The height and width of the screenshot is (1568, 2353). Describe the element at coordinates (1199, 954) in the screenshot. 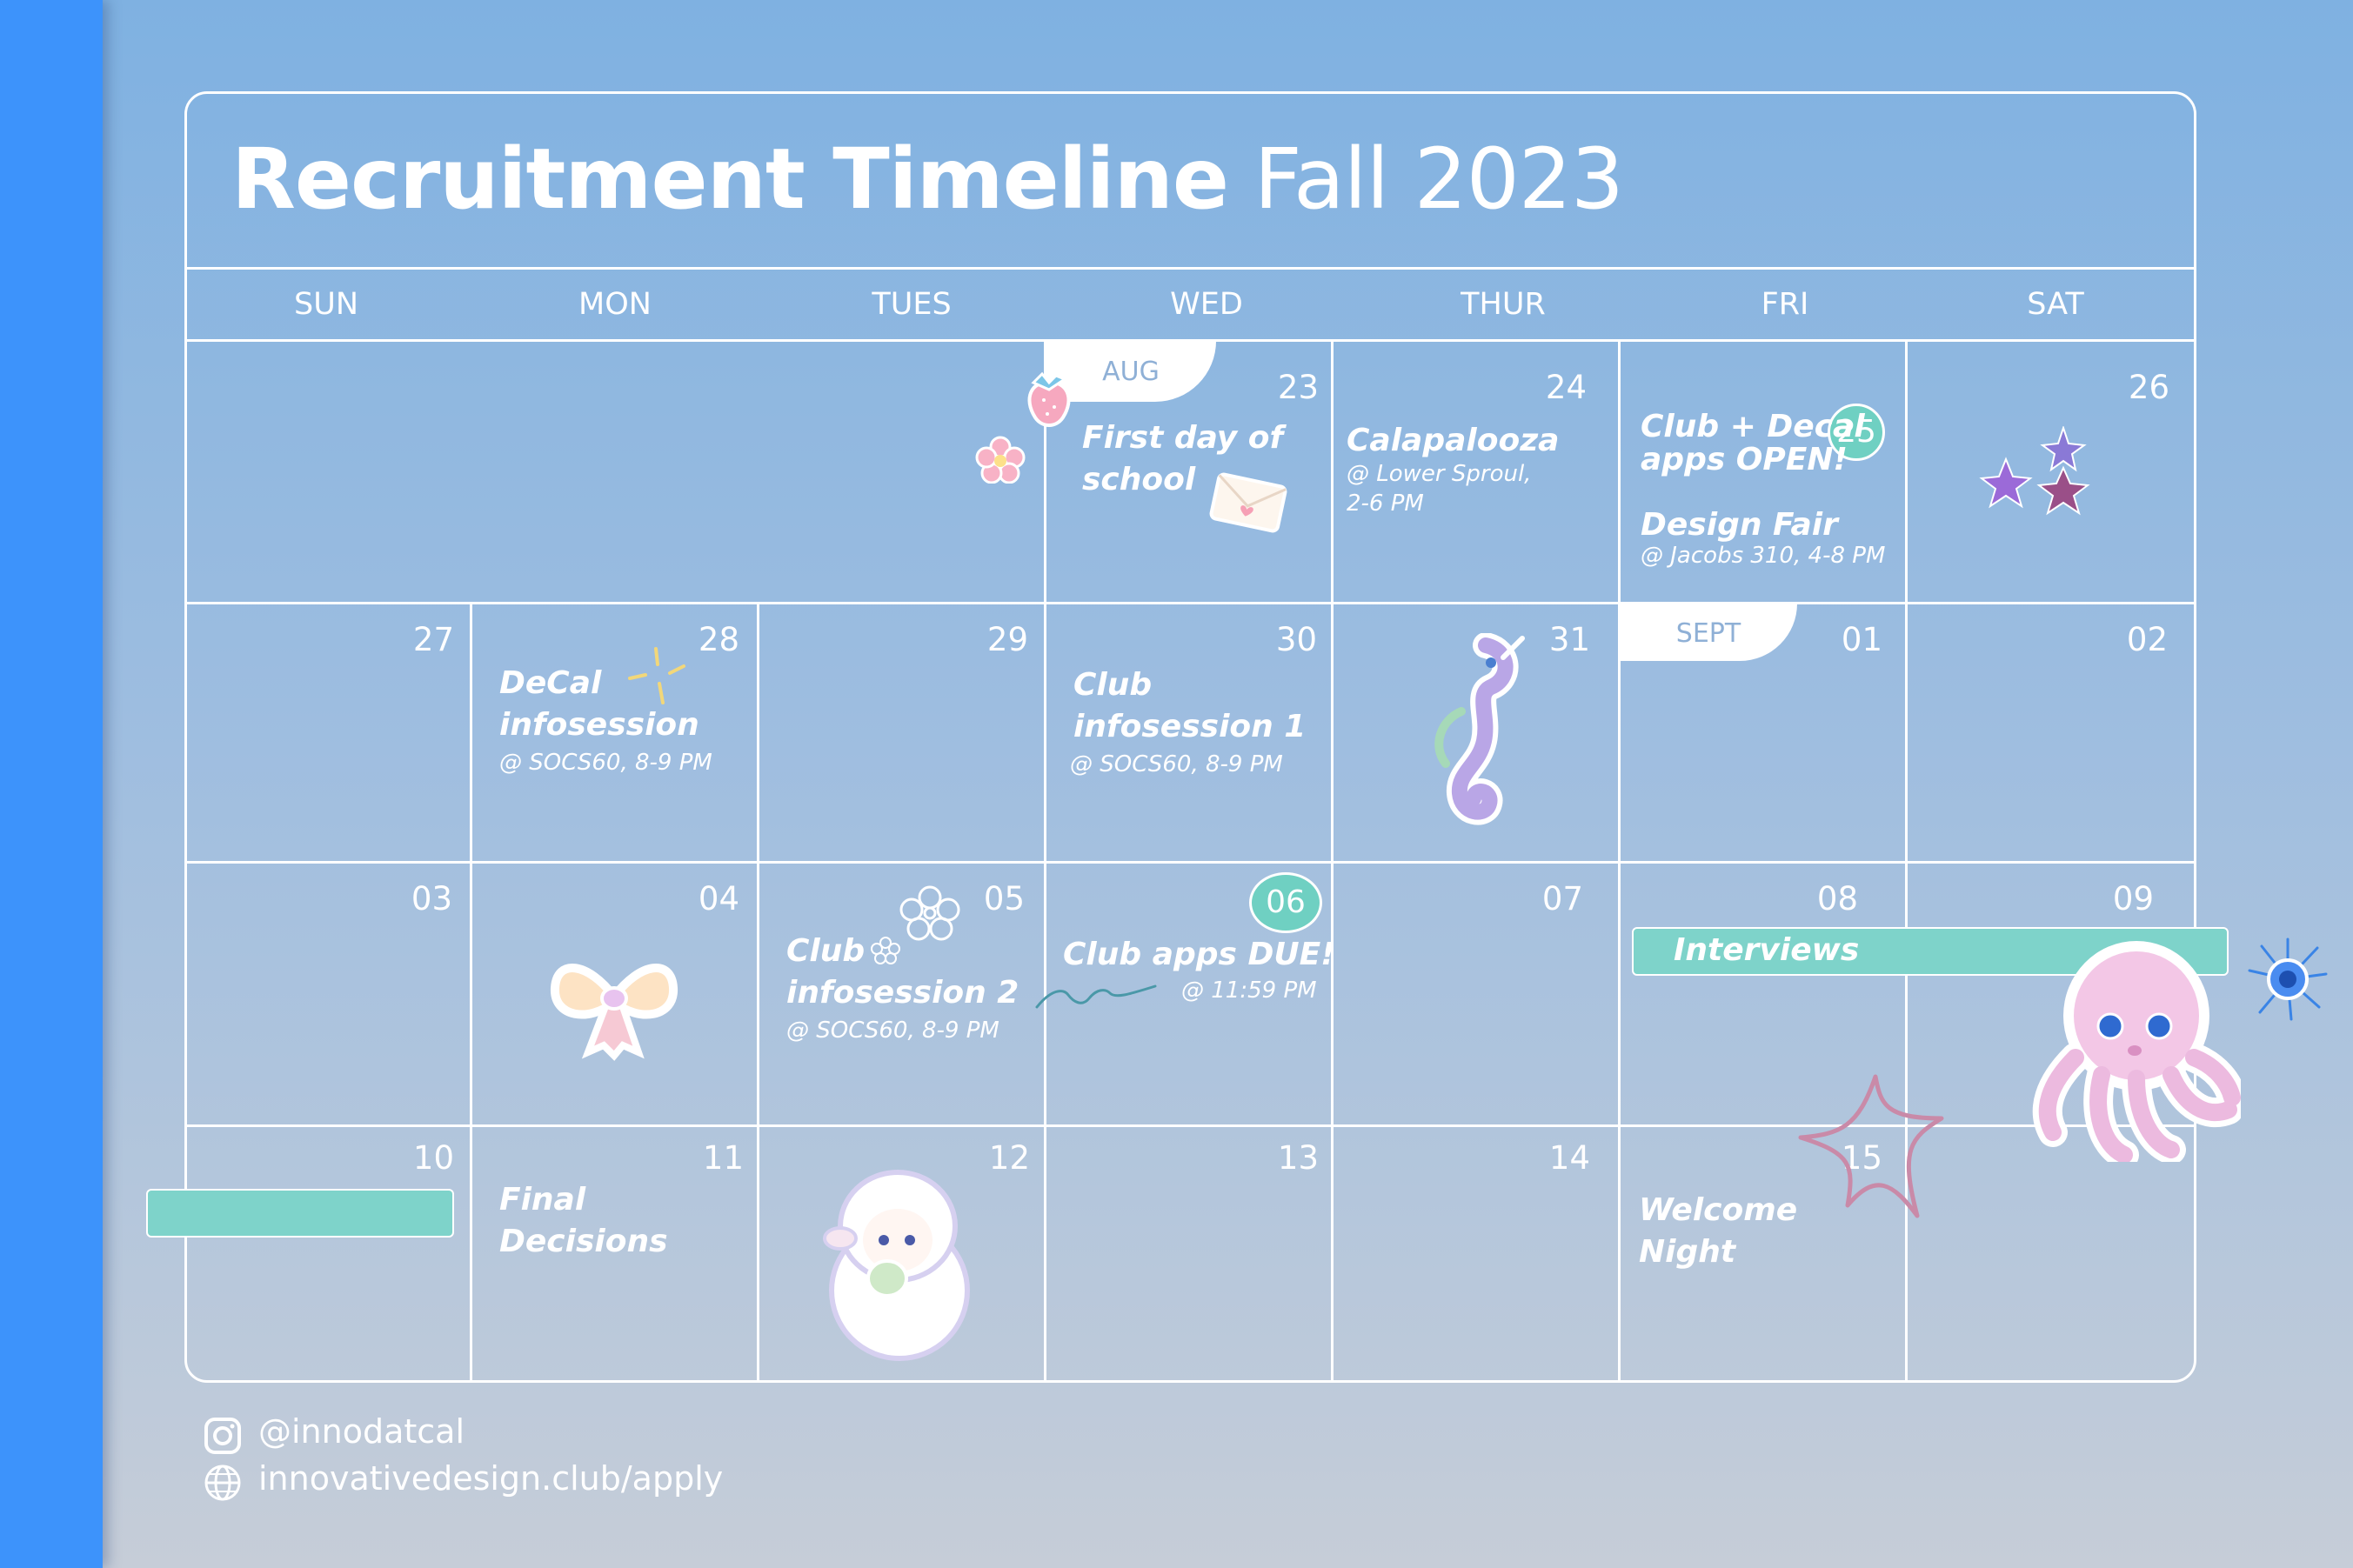

I see `event-apps-due: Club apps DUE!` at that location.